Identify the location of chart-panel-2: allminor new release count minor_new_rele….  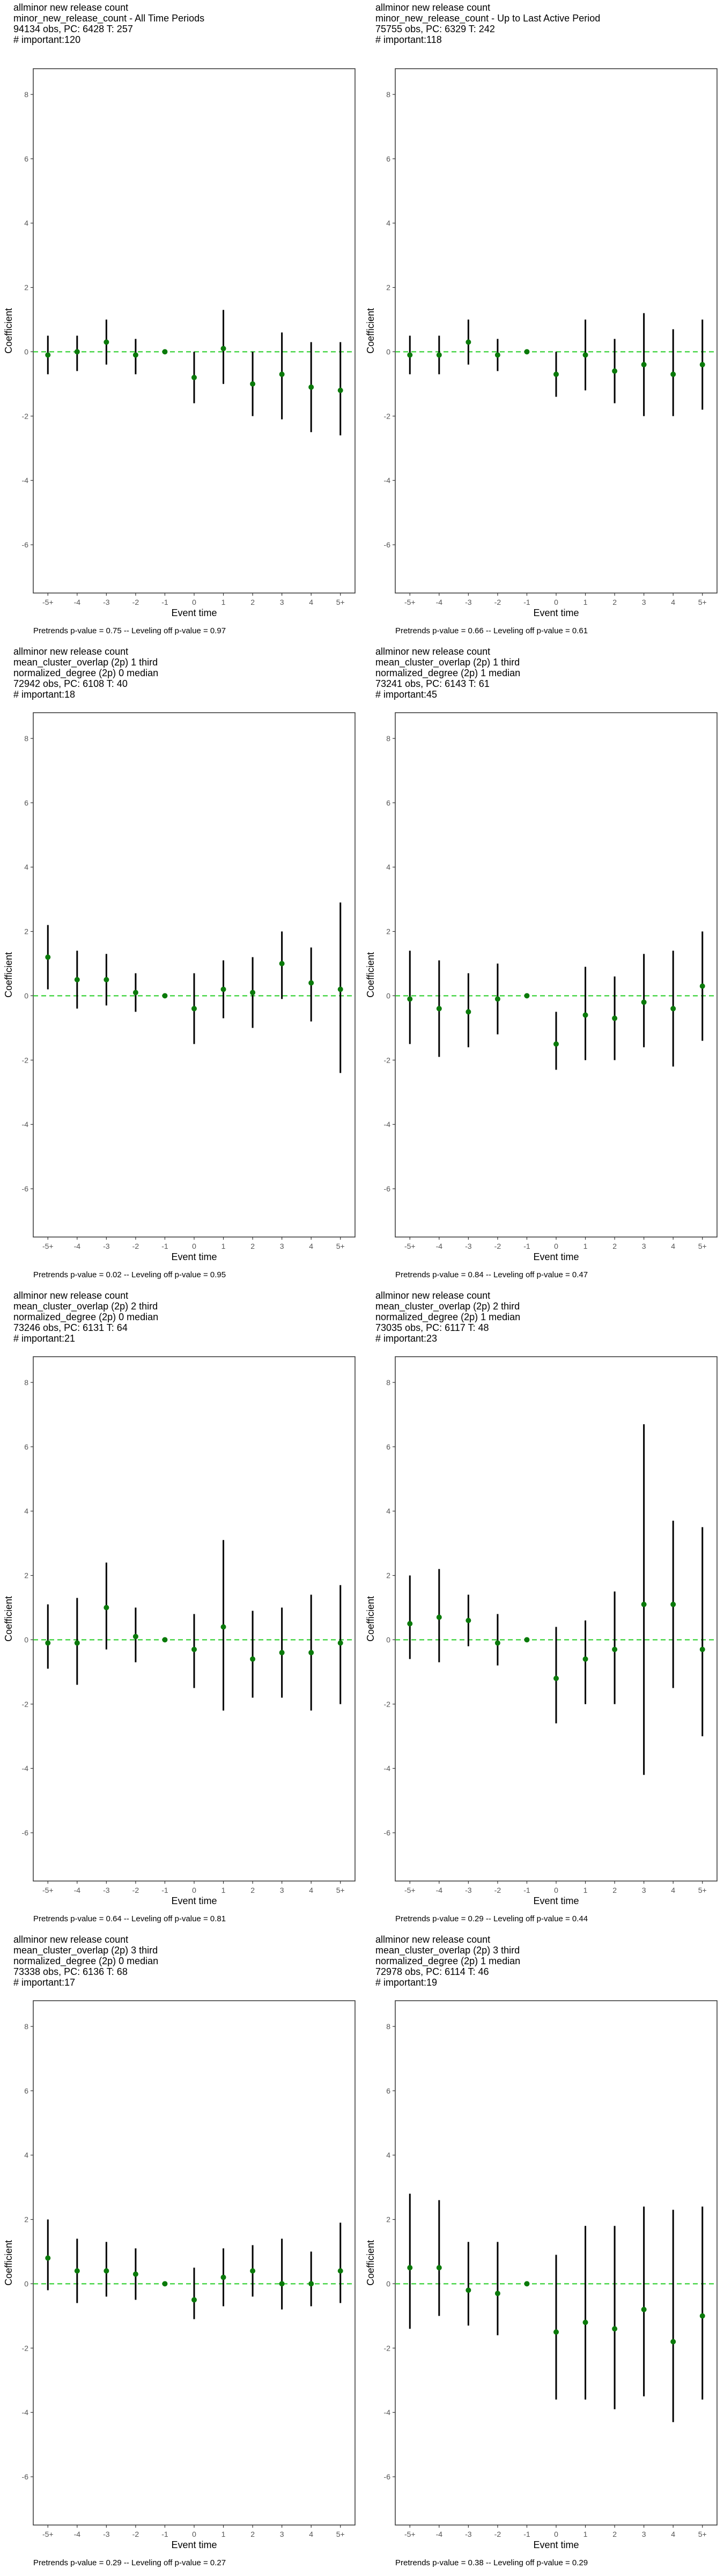
(543, 322).